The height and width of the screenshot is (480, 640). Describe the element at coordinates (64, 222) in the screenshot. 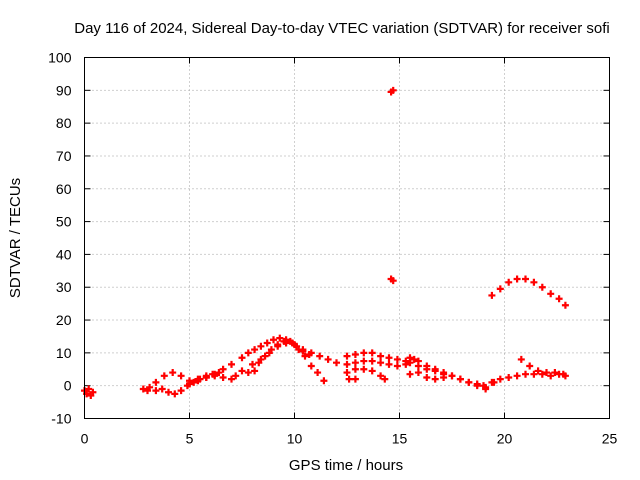

I see `y-tick-label: 50` at that location.